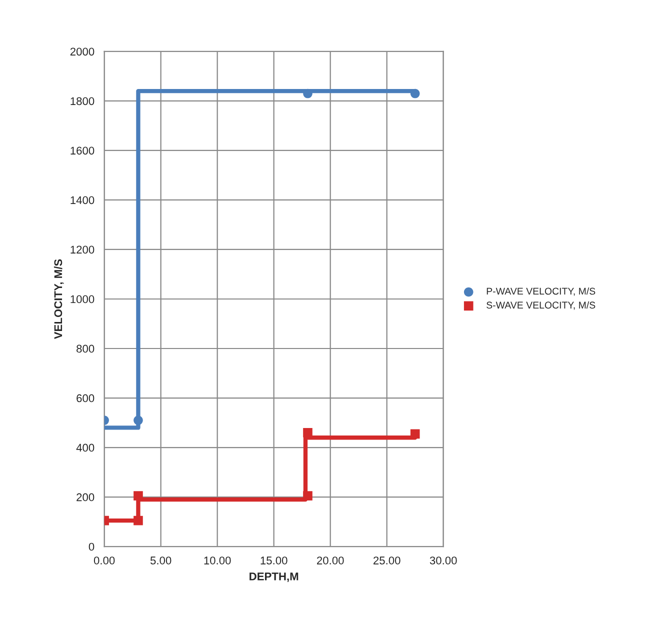 This screenshot has height=643, width=652. Describe the element at coordinates (82, 200) in the screenshot. I see `y-tick-label: 1400` at that location.